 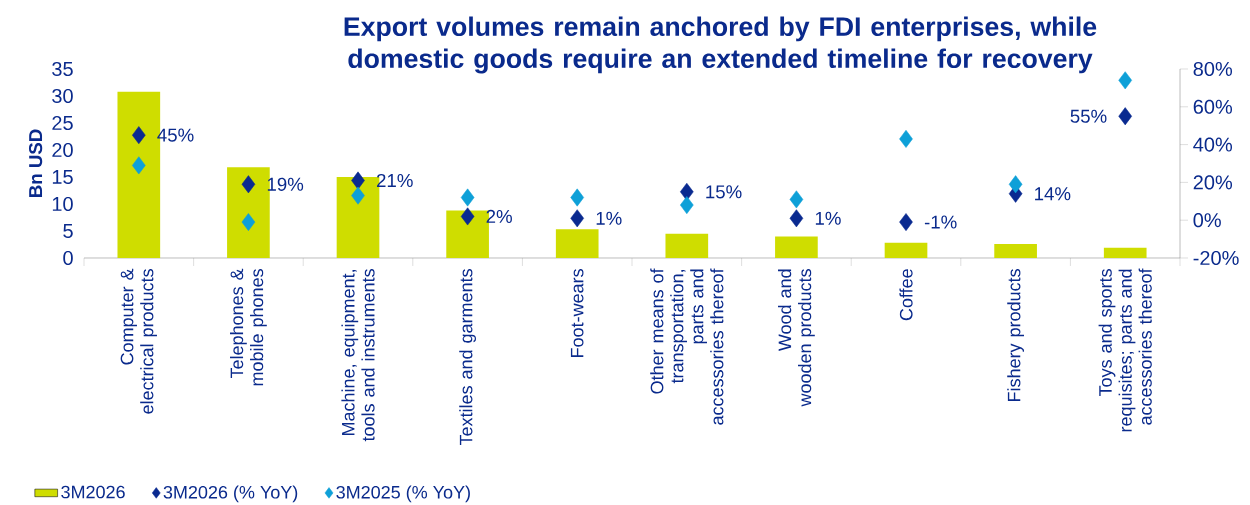 What do you see at coordinates (62, 96) in the screenshot?
I see `y-tick-label: 30` at bounding box center [62, 96].